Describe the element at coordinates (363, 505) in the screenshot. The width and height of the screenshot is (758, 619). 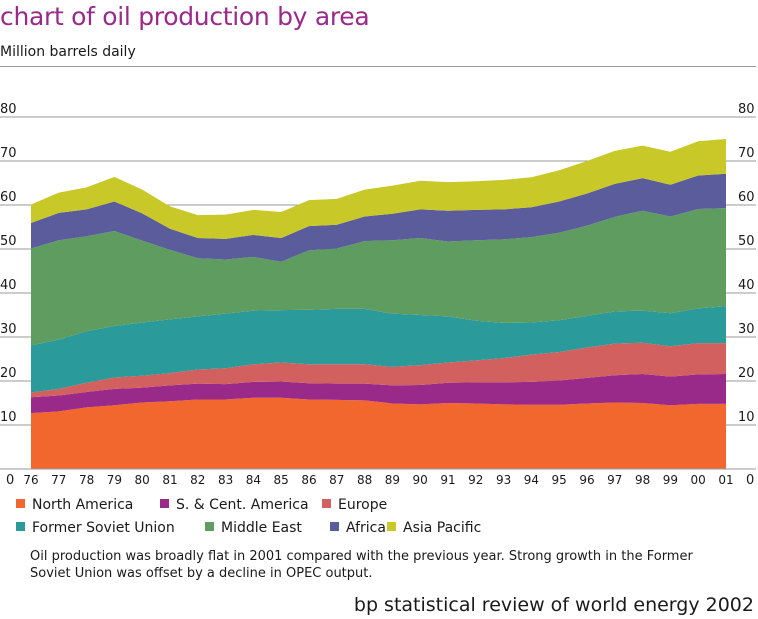
I see `legend-label: Europe` at that location.